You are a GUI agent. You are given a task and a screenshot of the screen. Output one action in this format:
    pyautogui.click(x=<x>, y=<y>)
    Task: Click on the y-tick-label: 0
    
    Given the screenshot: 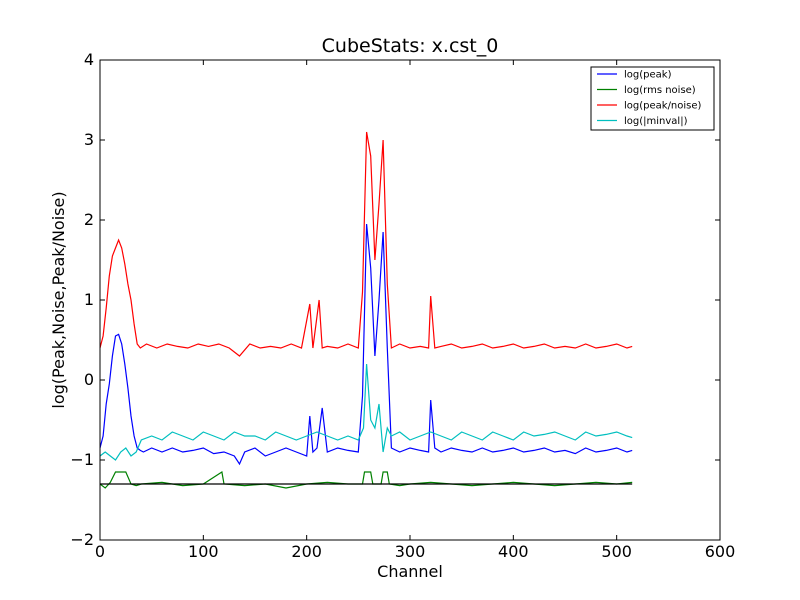 What is the action you would take?
    pyautogui.click(x=89, y=379)
    